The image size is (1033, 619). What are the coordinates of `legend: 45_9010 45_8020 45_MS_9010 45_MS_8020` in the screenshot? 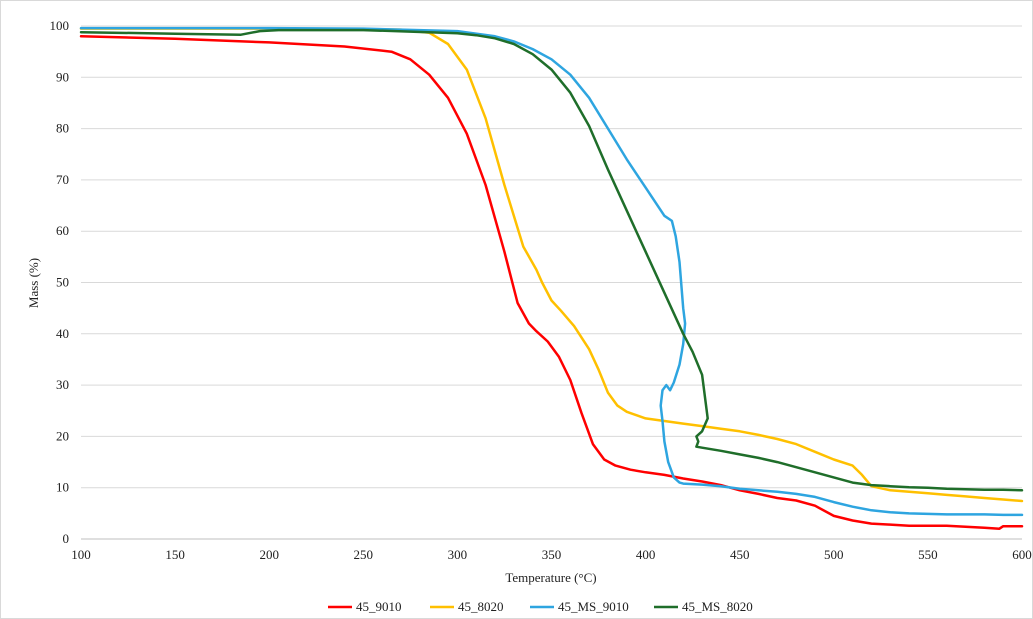 It's located at (540, 606).